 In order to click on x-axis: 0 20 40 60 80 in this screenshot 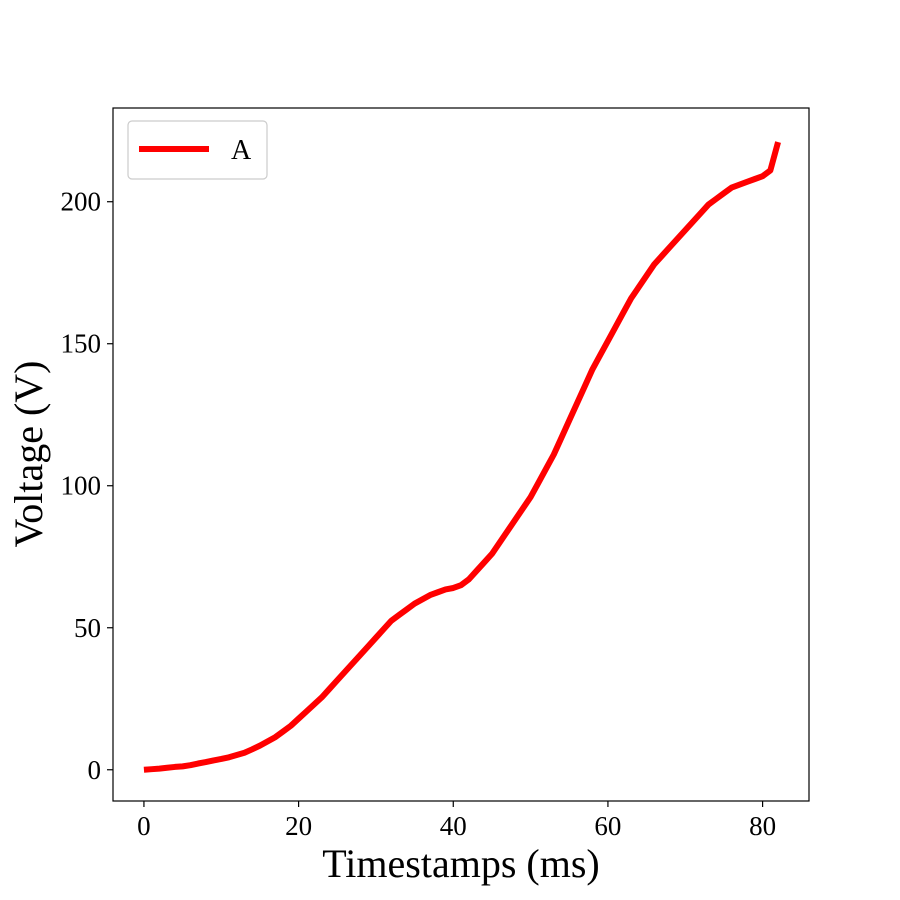, I will do `click(456, 821)`.